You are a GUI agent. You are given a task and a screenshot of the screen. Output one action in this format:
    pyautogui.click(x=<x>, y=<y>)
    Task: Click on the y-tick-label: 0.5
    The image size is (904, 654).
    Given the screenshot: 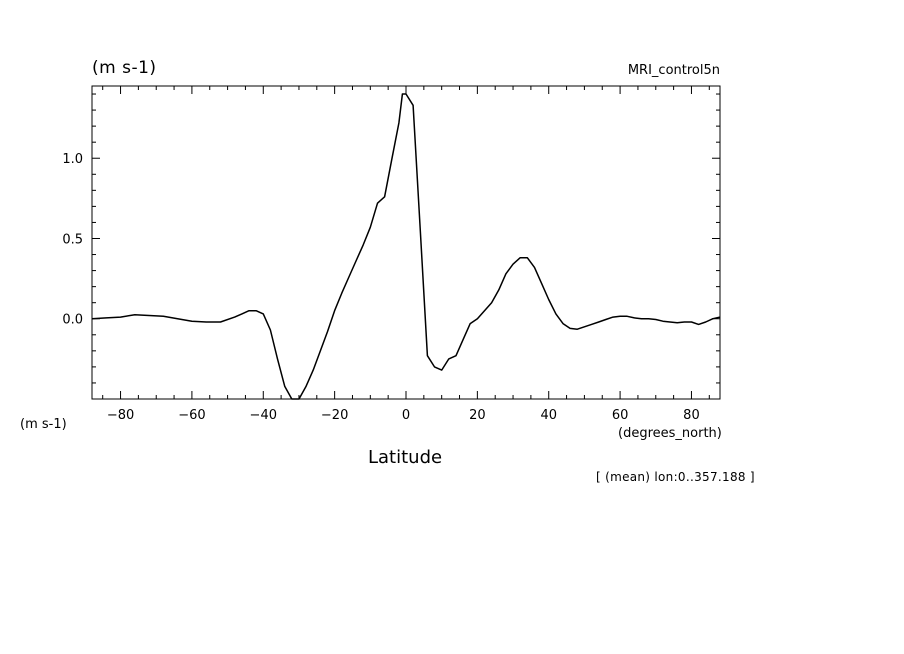 What is the action you would take?
    pyautogui.click(x=72, y=239)
    